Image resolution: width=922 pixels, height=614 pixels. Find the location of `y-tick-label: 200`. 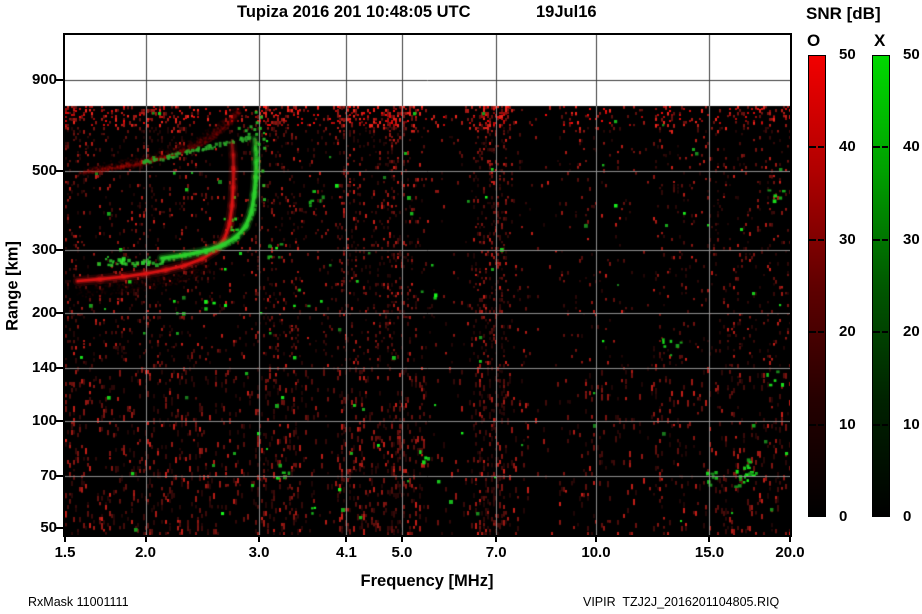

y-tick-label: 200 is located at coordinates (44, 313).